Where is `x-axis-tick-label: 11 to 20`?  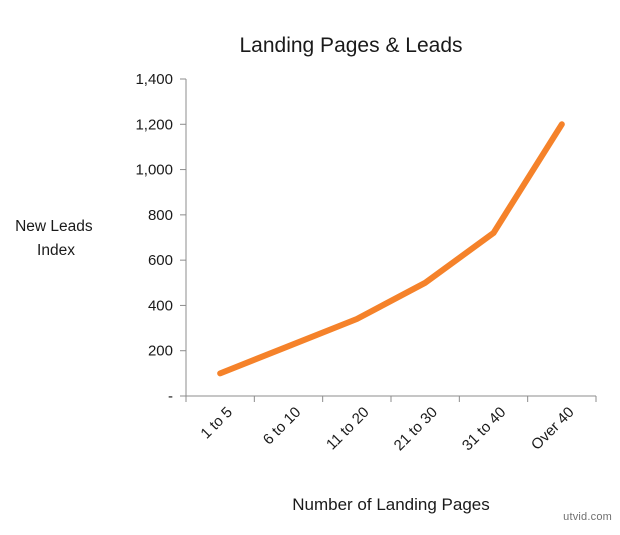
x-axis-tick-label: 11 to 20 is located at coordinates (348, 429).